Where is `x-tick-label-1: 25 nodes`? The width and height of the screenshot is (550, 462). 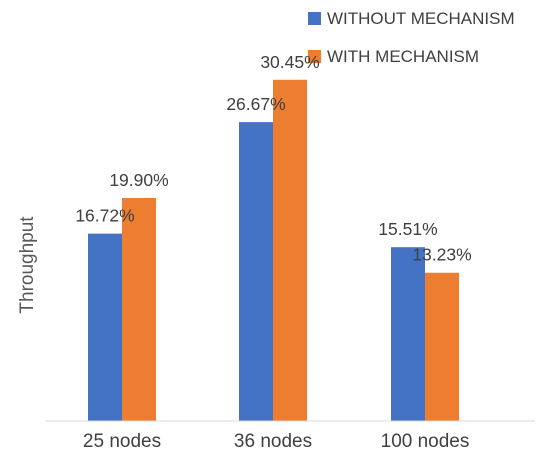
x-tick-label-1: 25 nodes is located at coordinates (122, 441).